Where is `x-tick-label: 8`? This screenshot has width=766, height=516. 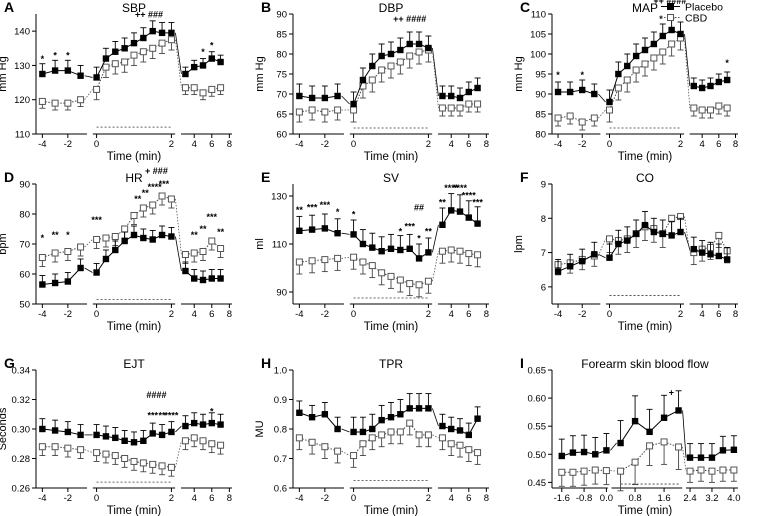
x-tick-label: 8 is located at coordinates (229, 498).